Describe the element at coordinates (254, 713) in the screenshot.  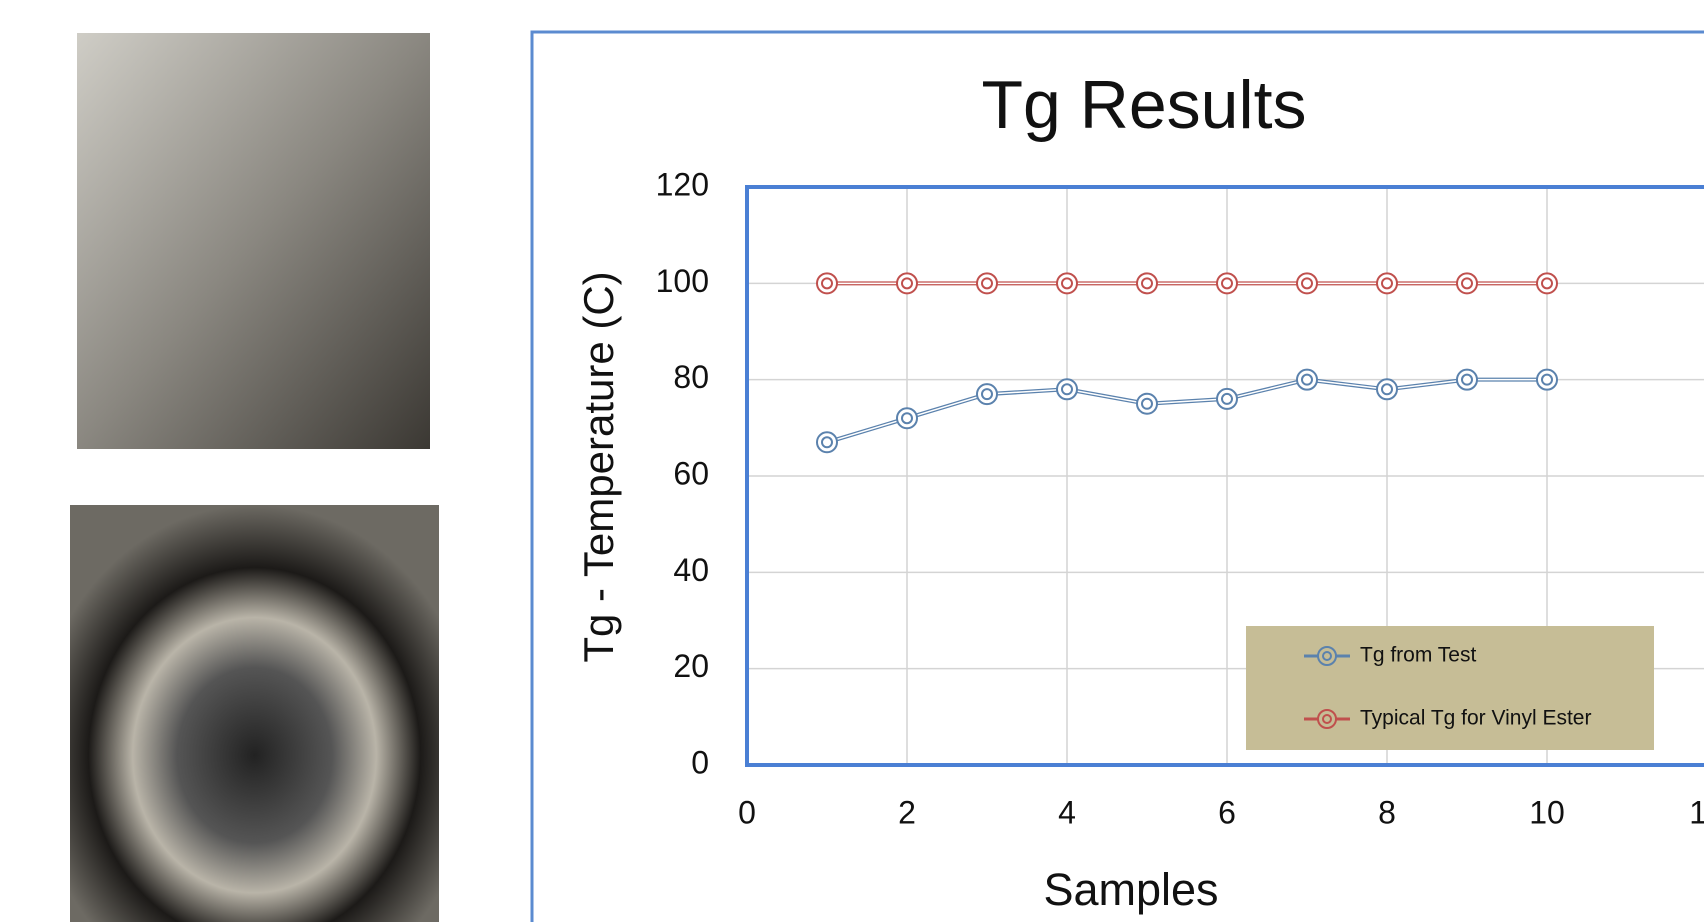
I see `photo-sample-holder` at that location.